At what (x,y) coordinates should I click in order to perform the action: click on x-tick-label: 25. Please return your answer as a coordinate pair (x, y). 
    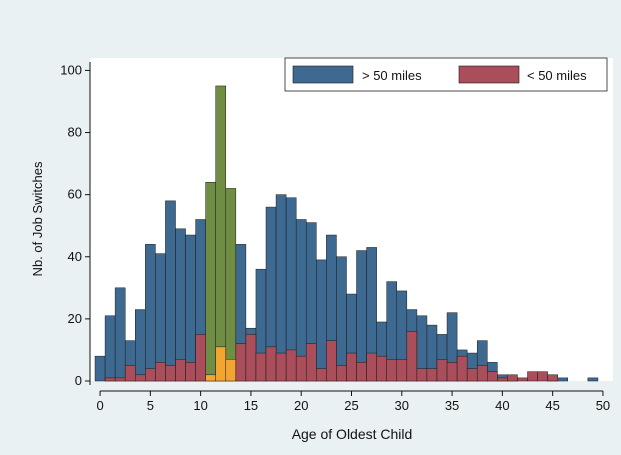
    Looking at the image, I should click on (351, 405).